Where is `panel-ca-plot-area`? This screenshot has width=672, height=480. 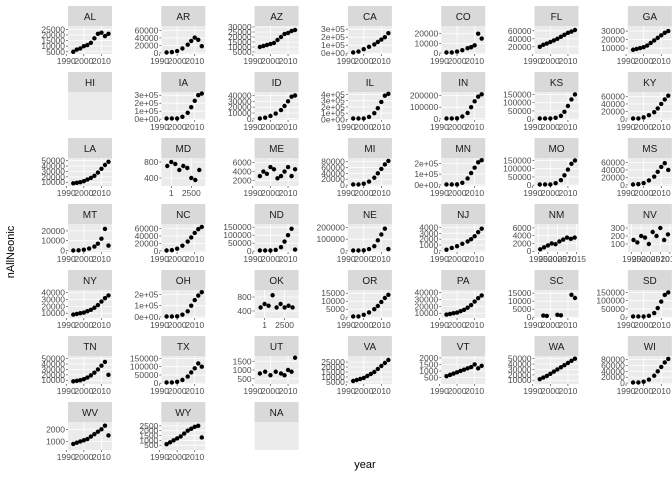 panel-ca-plot-area is located at coordinates (369, 40).